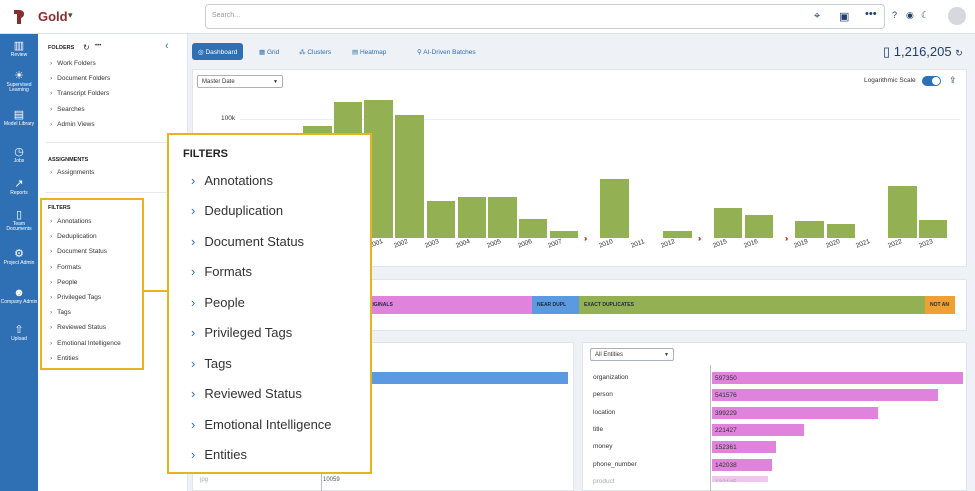 Image resolution: width=975 pixels, height=491 pixels. Describe the element at coordinates (895, 15) in the screenshot. I see `help-icon: ?` at that location.